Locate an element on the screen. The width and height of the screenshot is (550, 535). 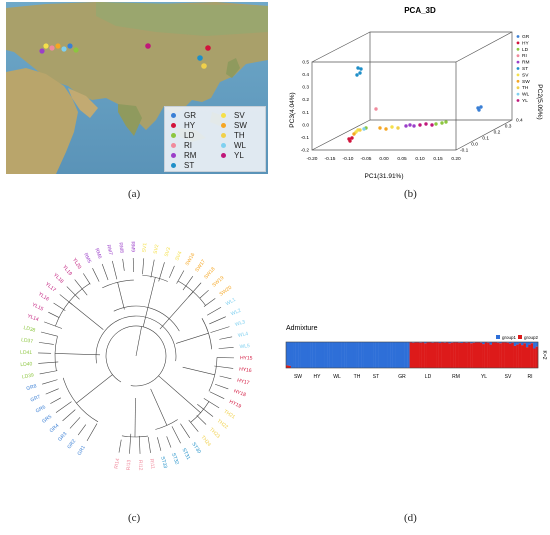
map-dot-sw is located at coordinates (58, 46).